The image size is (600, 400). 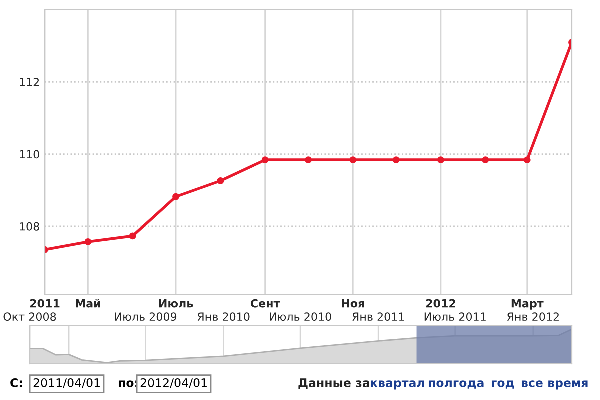 I want to click on x-tick-label: Июль 2009, so click(x=146, y=317).